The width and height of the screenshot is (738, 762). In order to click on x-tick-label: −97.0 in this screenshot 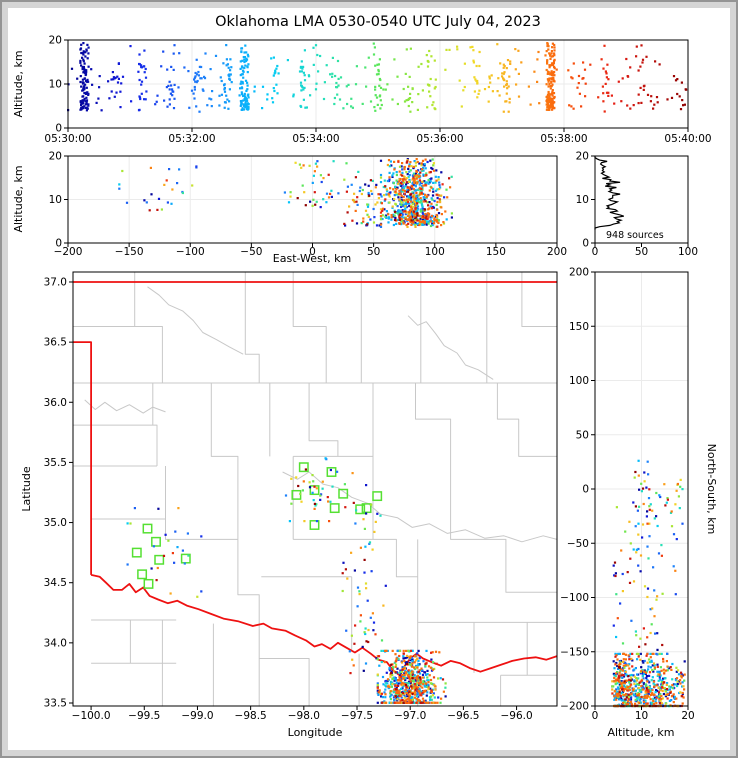, I will do `click(410, 716)`.